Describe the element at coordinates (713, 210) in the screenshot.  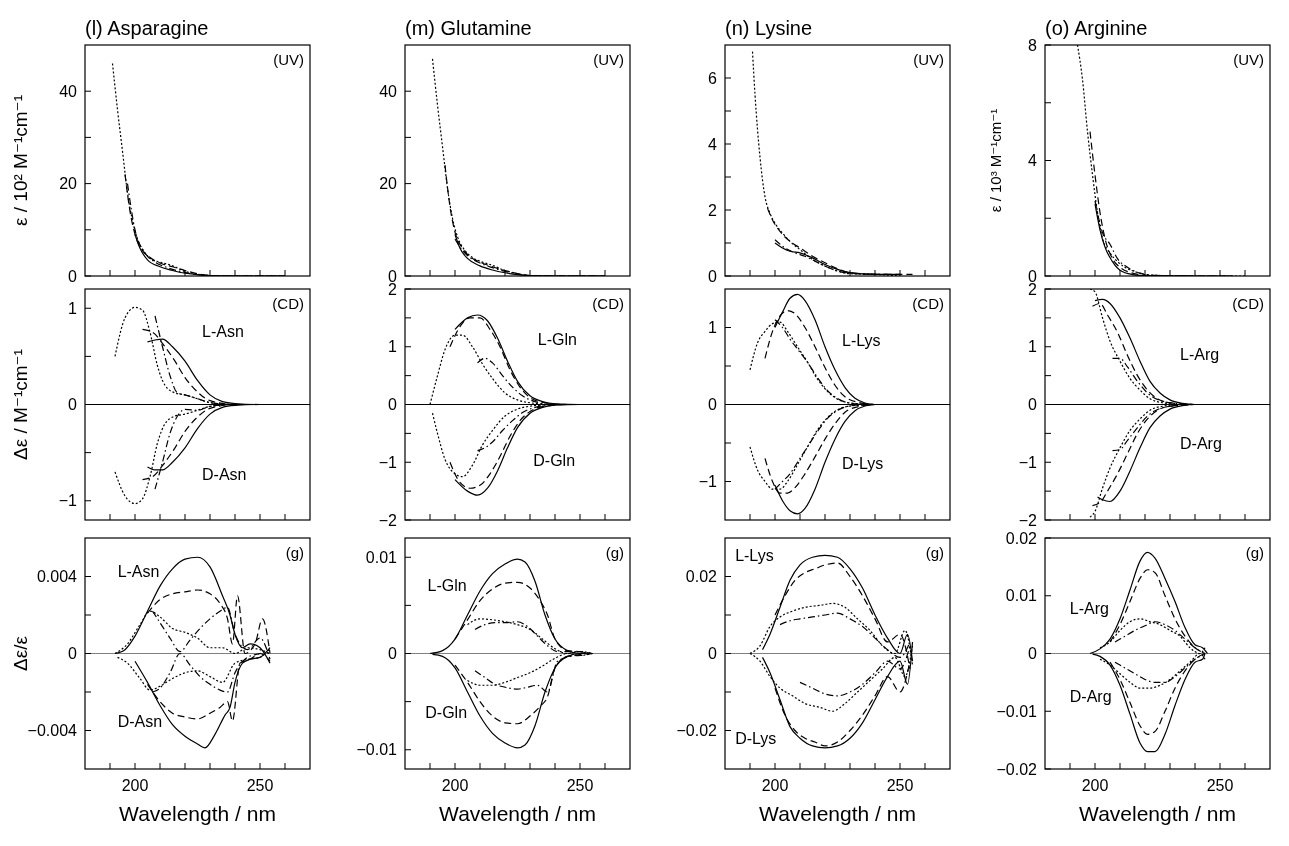
I see `y-tick-label: 2` at that location.